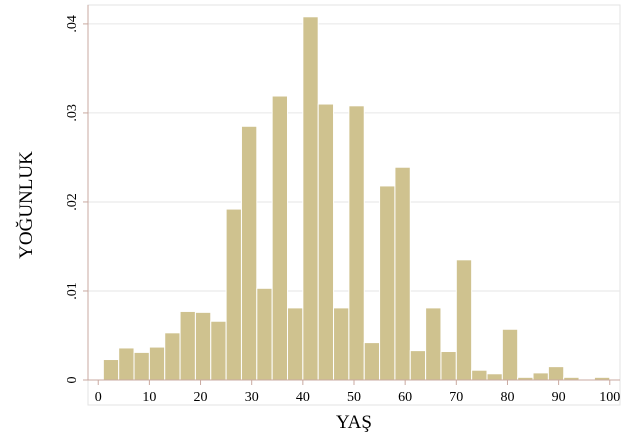 Image resolution: width=632 pixels, height=439 pixels. What do you see at coordinates (98, 397) in the screenshot?
I see `x-tick-label: 0` at bounding box center [98, 397].